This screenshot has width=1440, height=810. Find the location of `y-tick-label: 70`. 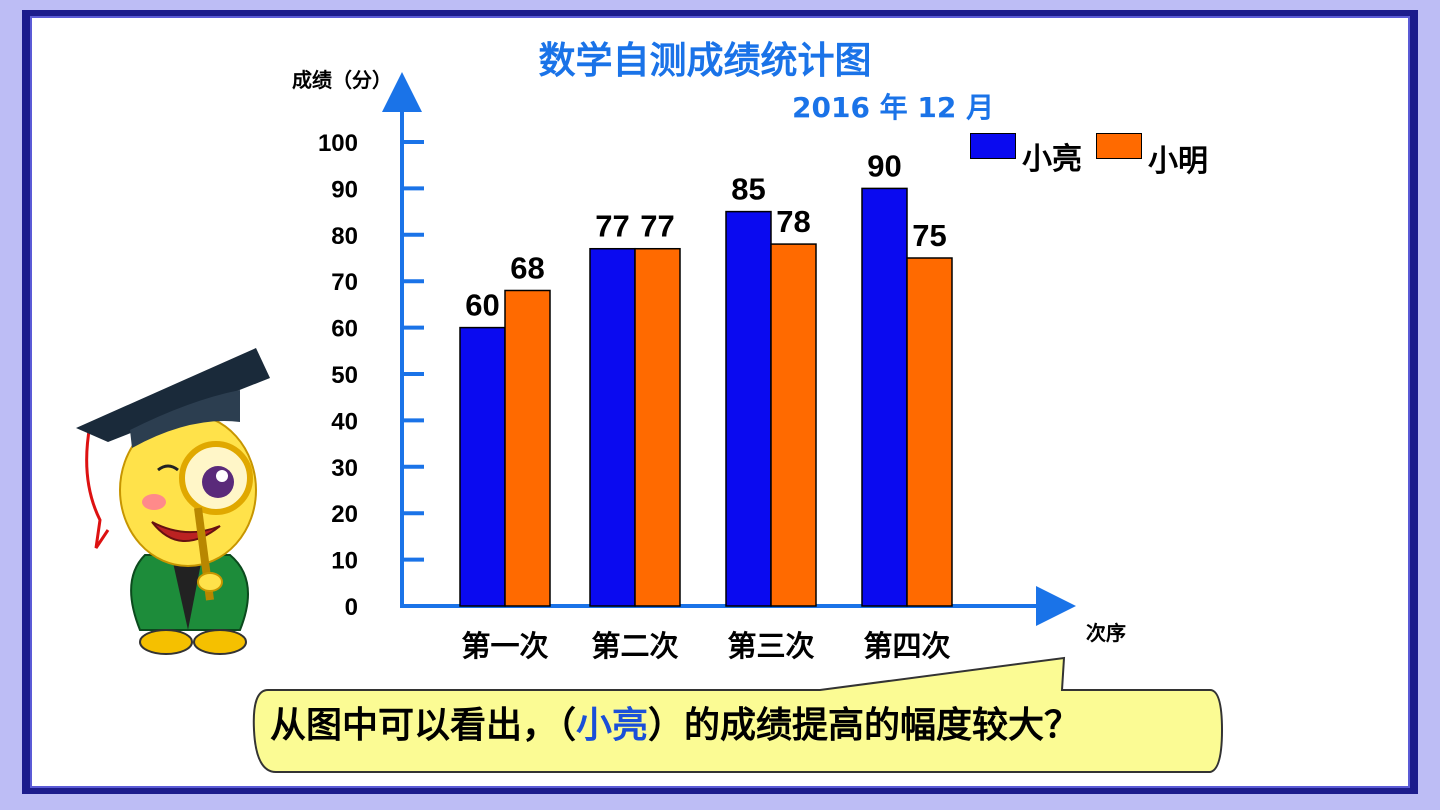

y-tick-label: 70 is located at coordinates (344, 282).